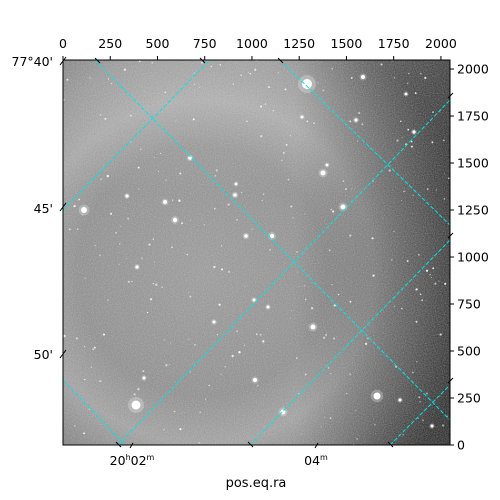  I want to click on right-tick-label: 750, so click(469, 304).